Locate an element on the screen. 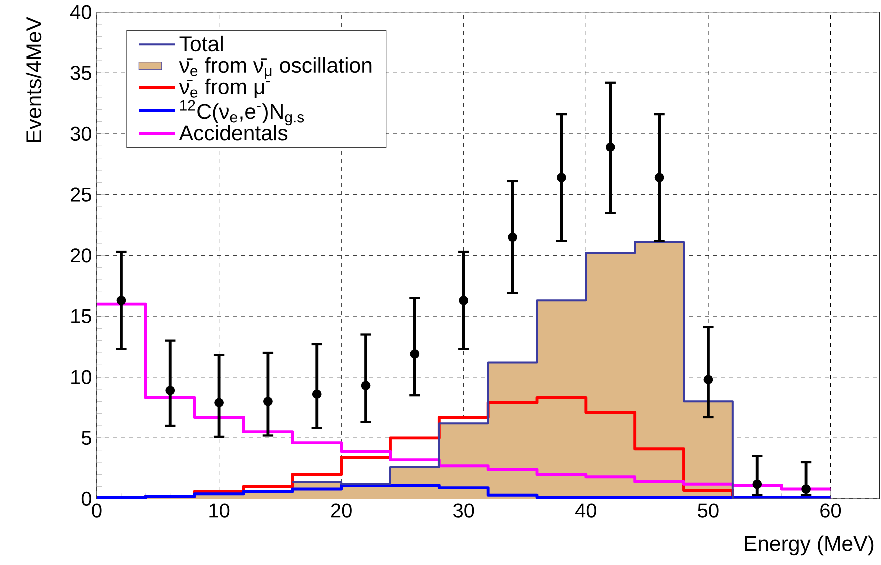  x-tick-label: 0 is located at coordinates (97, 511).